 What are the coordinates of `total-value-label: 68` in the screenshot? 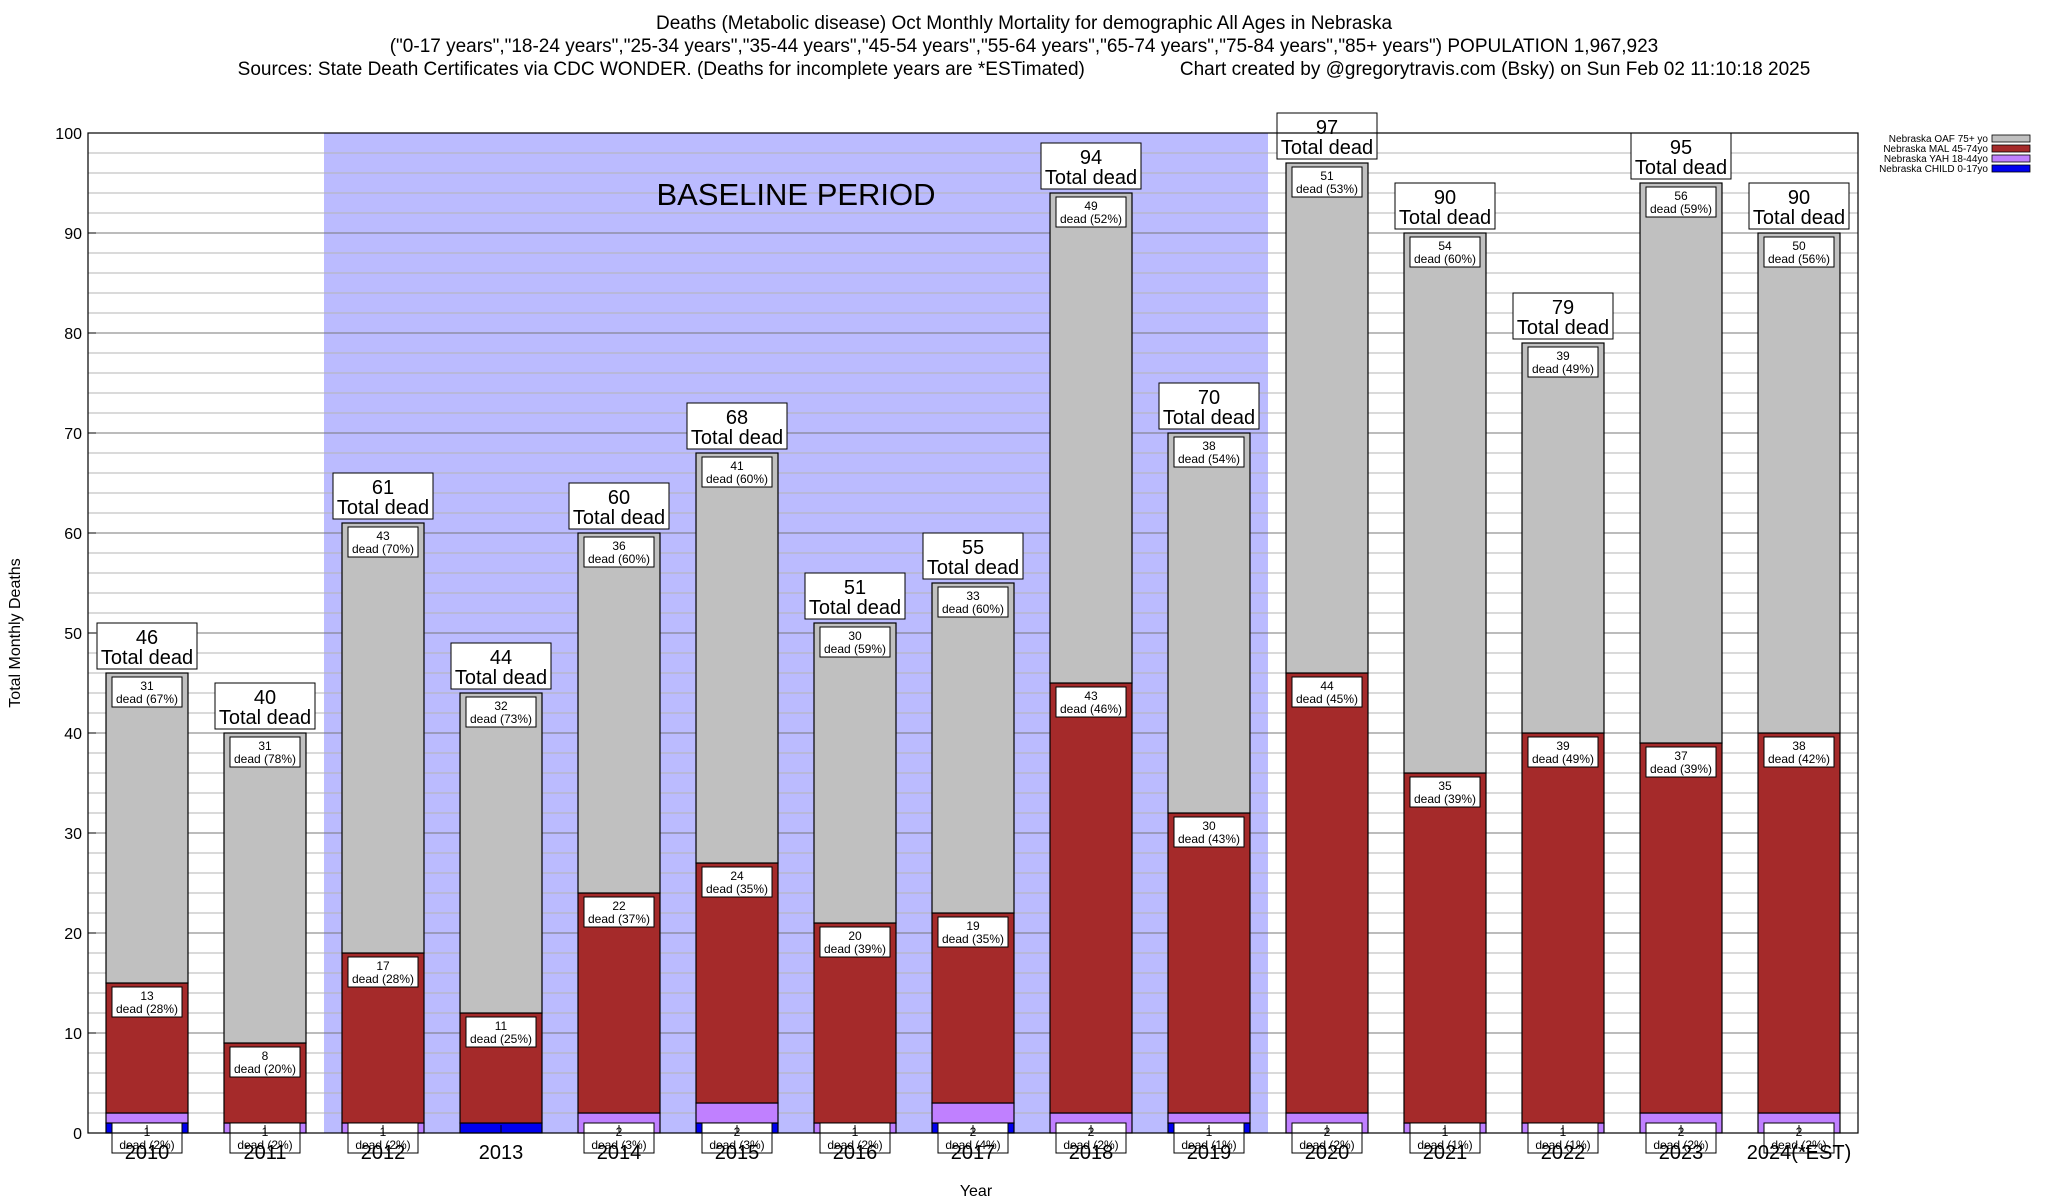 It's located at (737, 418).